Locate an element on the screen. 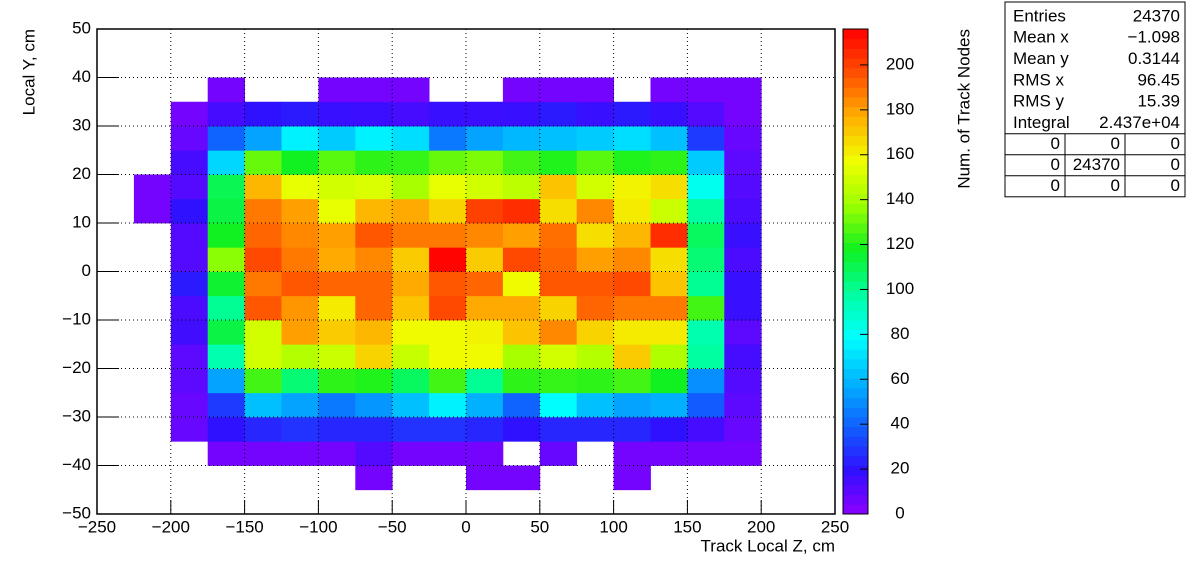  z-axis-title: Num. of Track Nodes is located at coordinates (963, 109).